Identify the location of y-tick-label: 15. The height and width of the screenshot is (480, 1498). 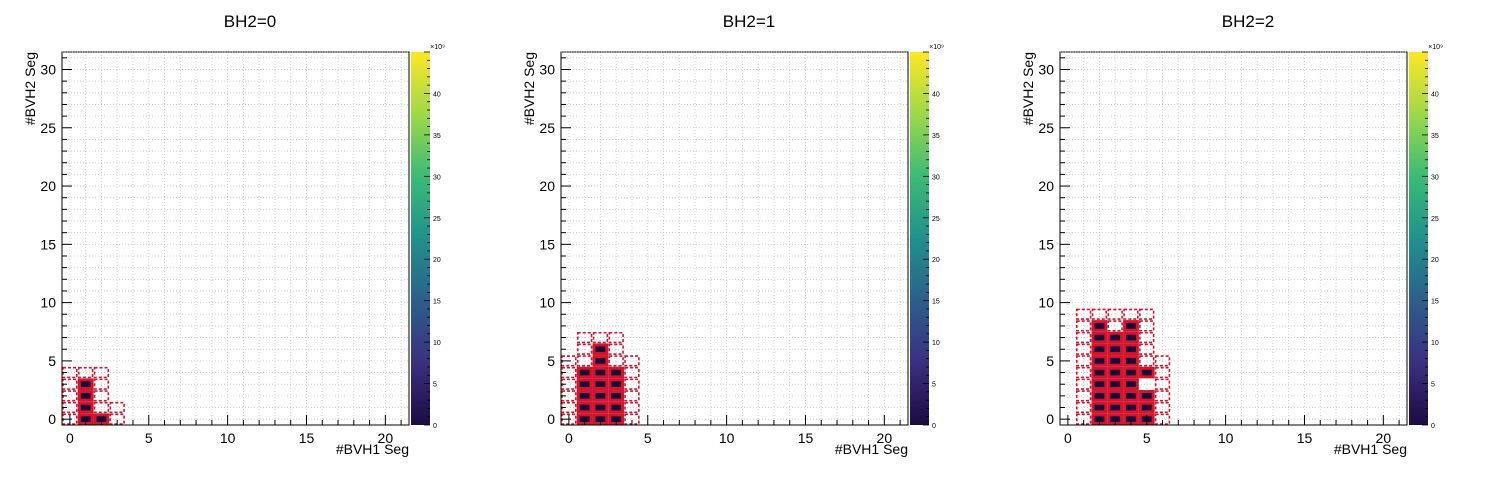
(1046, 244).